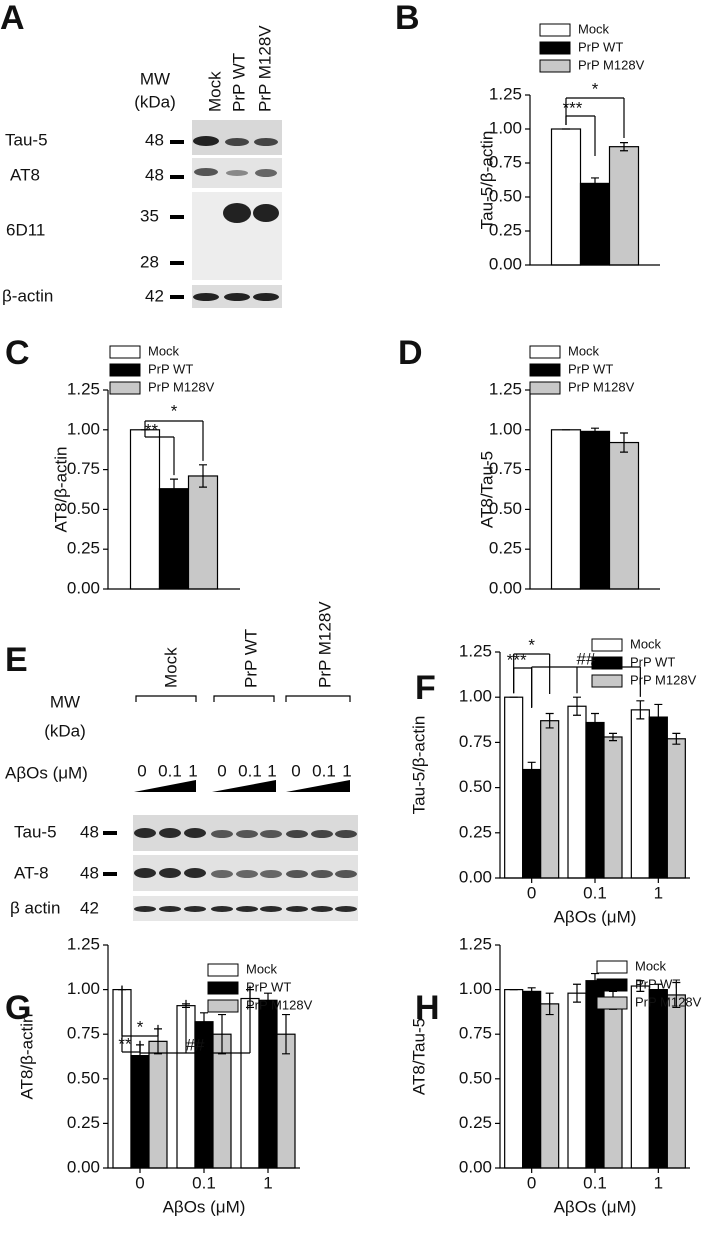 Image resolution: width=714 pixels, height=1250 pixels. What do you see at coordinates (18, 1008) in the screenshot?
I see `panel-label: G` at bounding box center [18, 1008].